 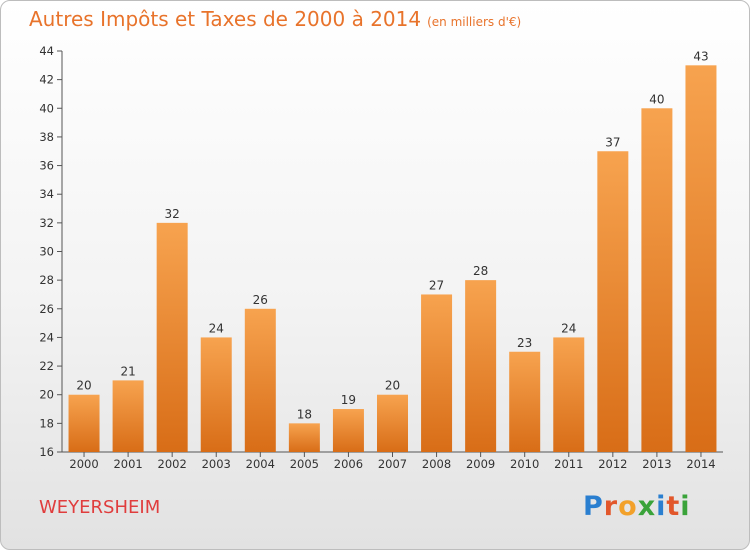 What do you see at coordinates (656, 99) in the screenshot?
I see `bar-value-label: 40` at bounding box center [656, 99].